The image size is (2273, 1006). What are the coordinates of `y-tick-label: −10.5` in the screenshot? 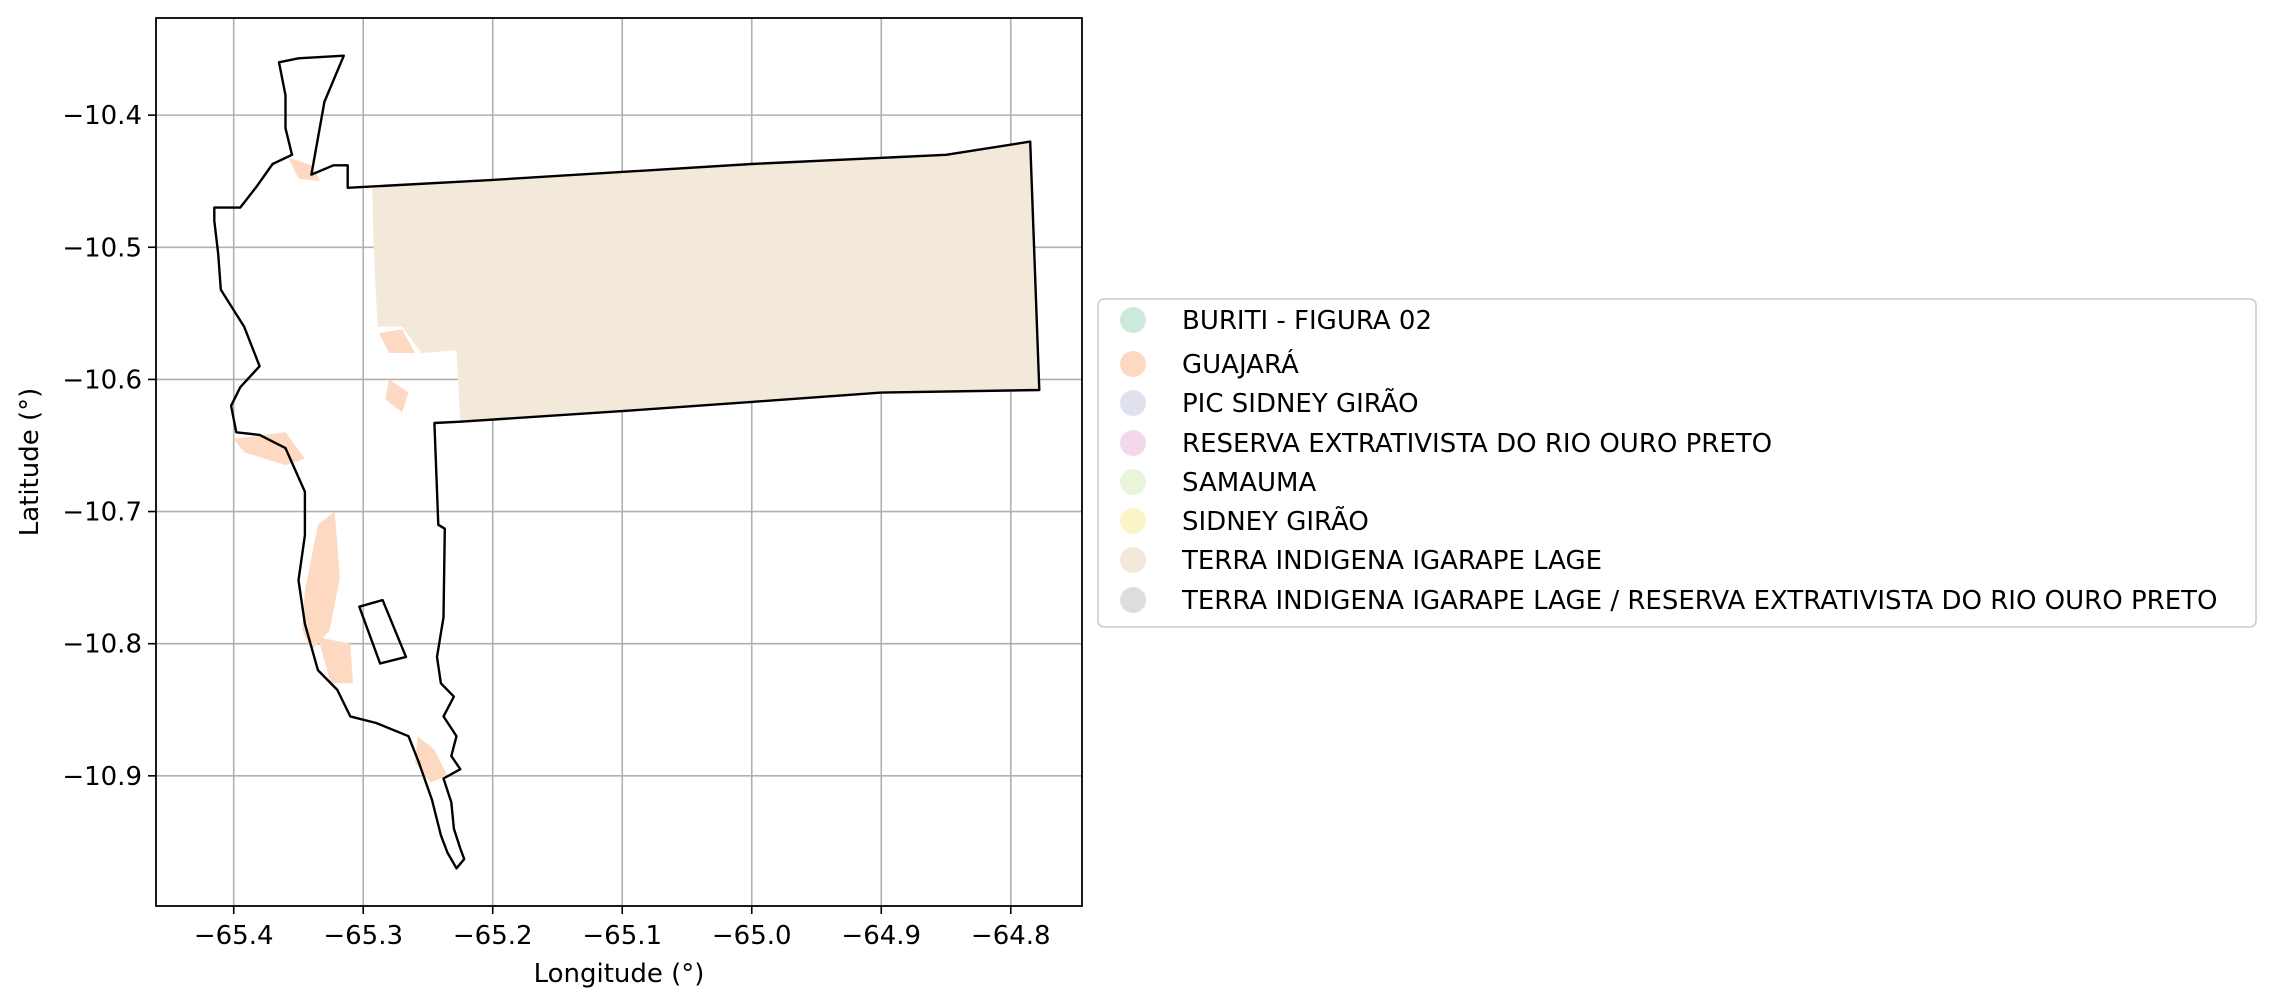 It's located at (102, 248).